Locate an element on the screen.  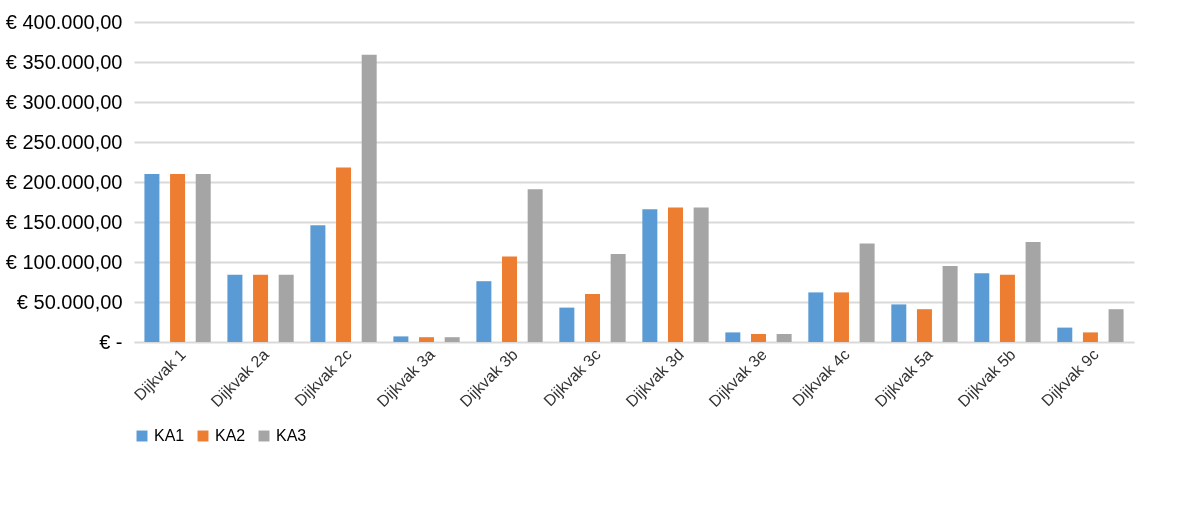
y-tick-label: € 100.000,00 is located at coordinates (64, 261).